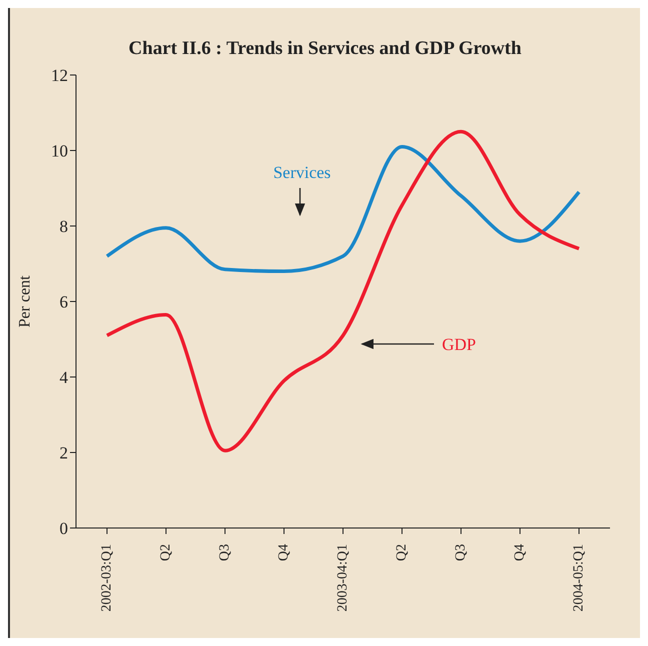 This screenshot has height=646, width=648. I want to click on text: GDP, so click(459, 344).